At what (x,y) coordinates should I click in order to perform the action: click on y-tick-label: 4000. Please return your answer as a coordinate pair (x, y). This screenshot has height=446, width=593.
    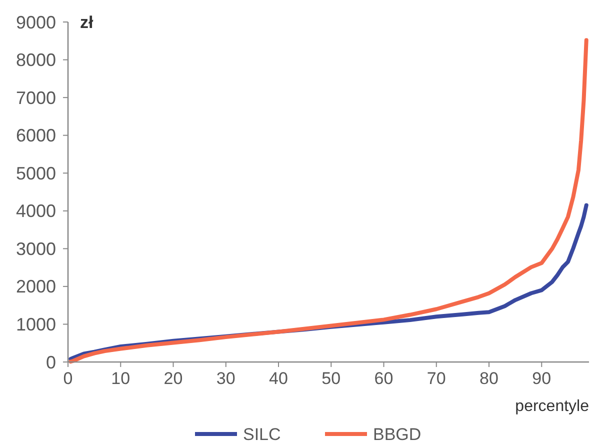
    Looking at the image, I should click on (36, 211).